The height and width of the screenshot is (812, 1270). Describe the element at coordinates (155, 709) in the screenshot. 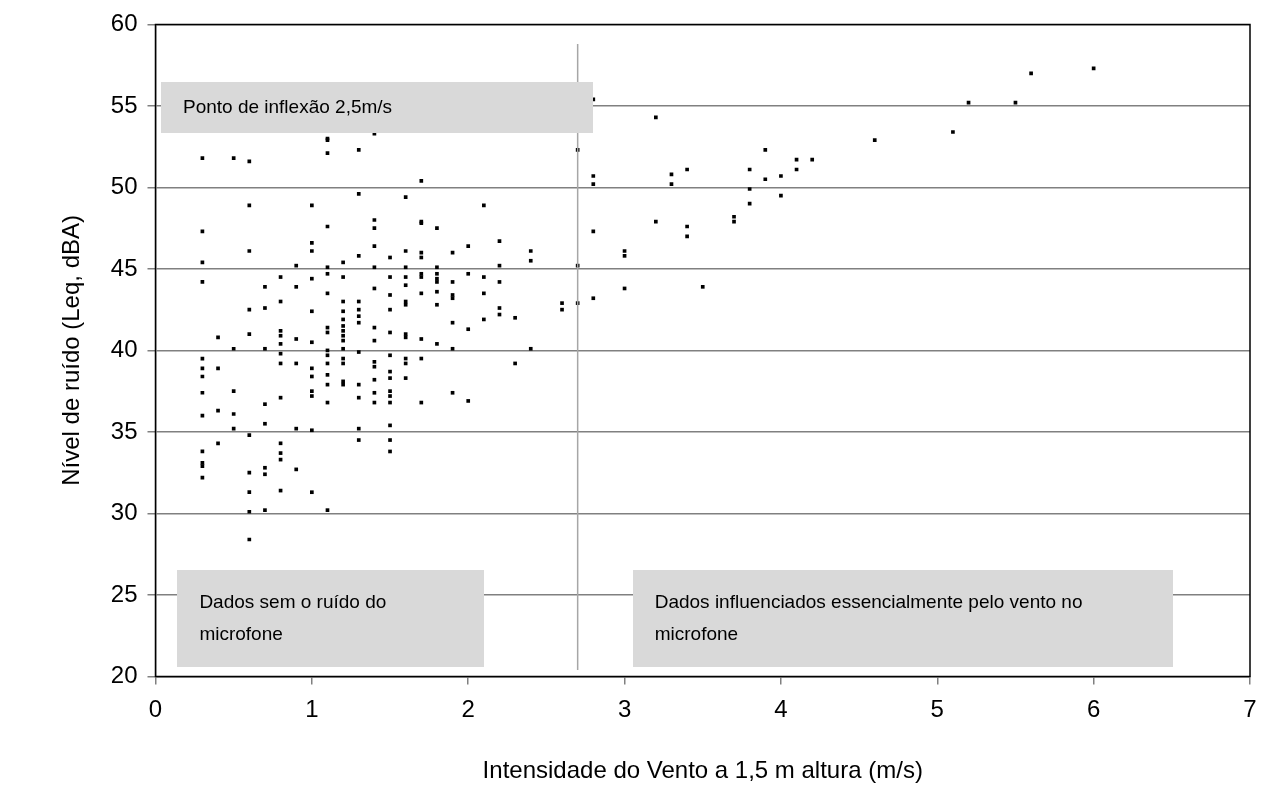

I see `x-tick-label: 0` at that location.